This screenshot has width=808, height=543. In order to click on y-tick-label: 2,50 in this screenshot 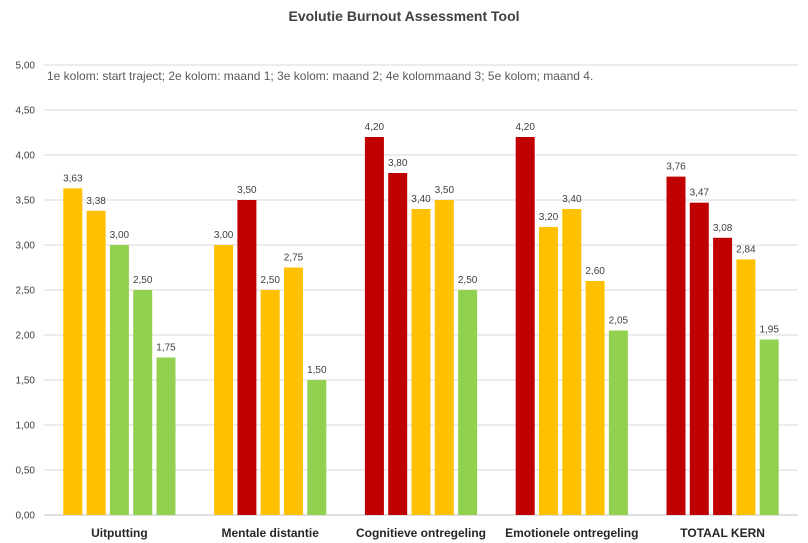, I will do `click(26, 291)`.